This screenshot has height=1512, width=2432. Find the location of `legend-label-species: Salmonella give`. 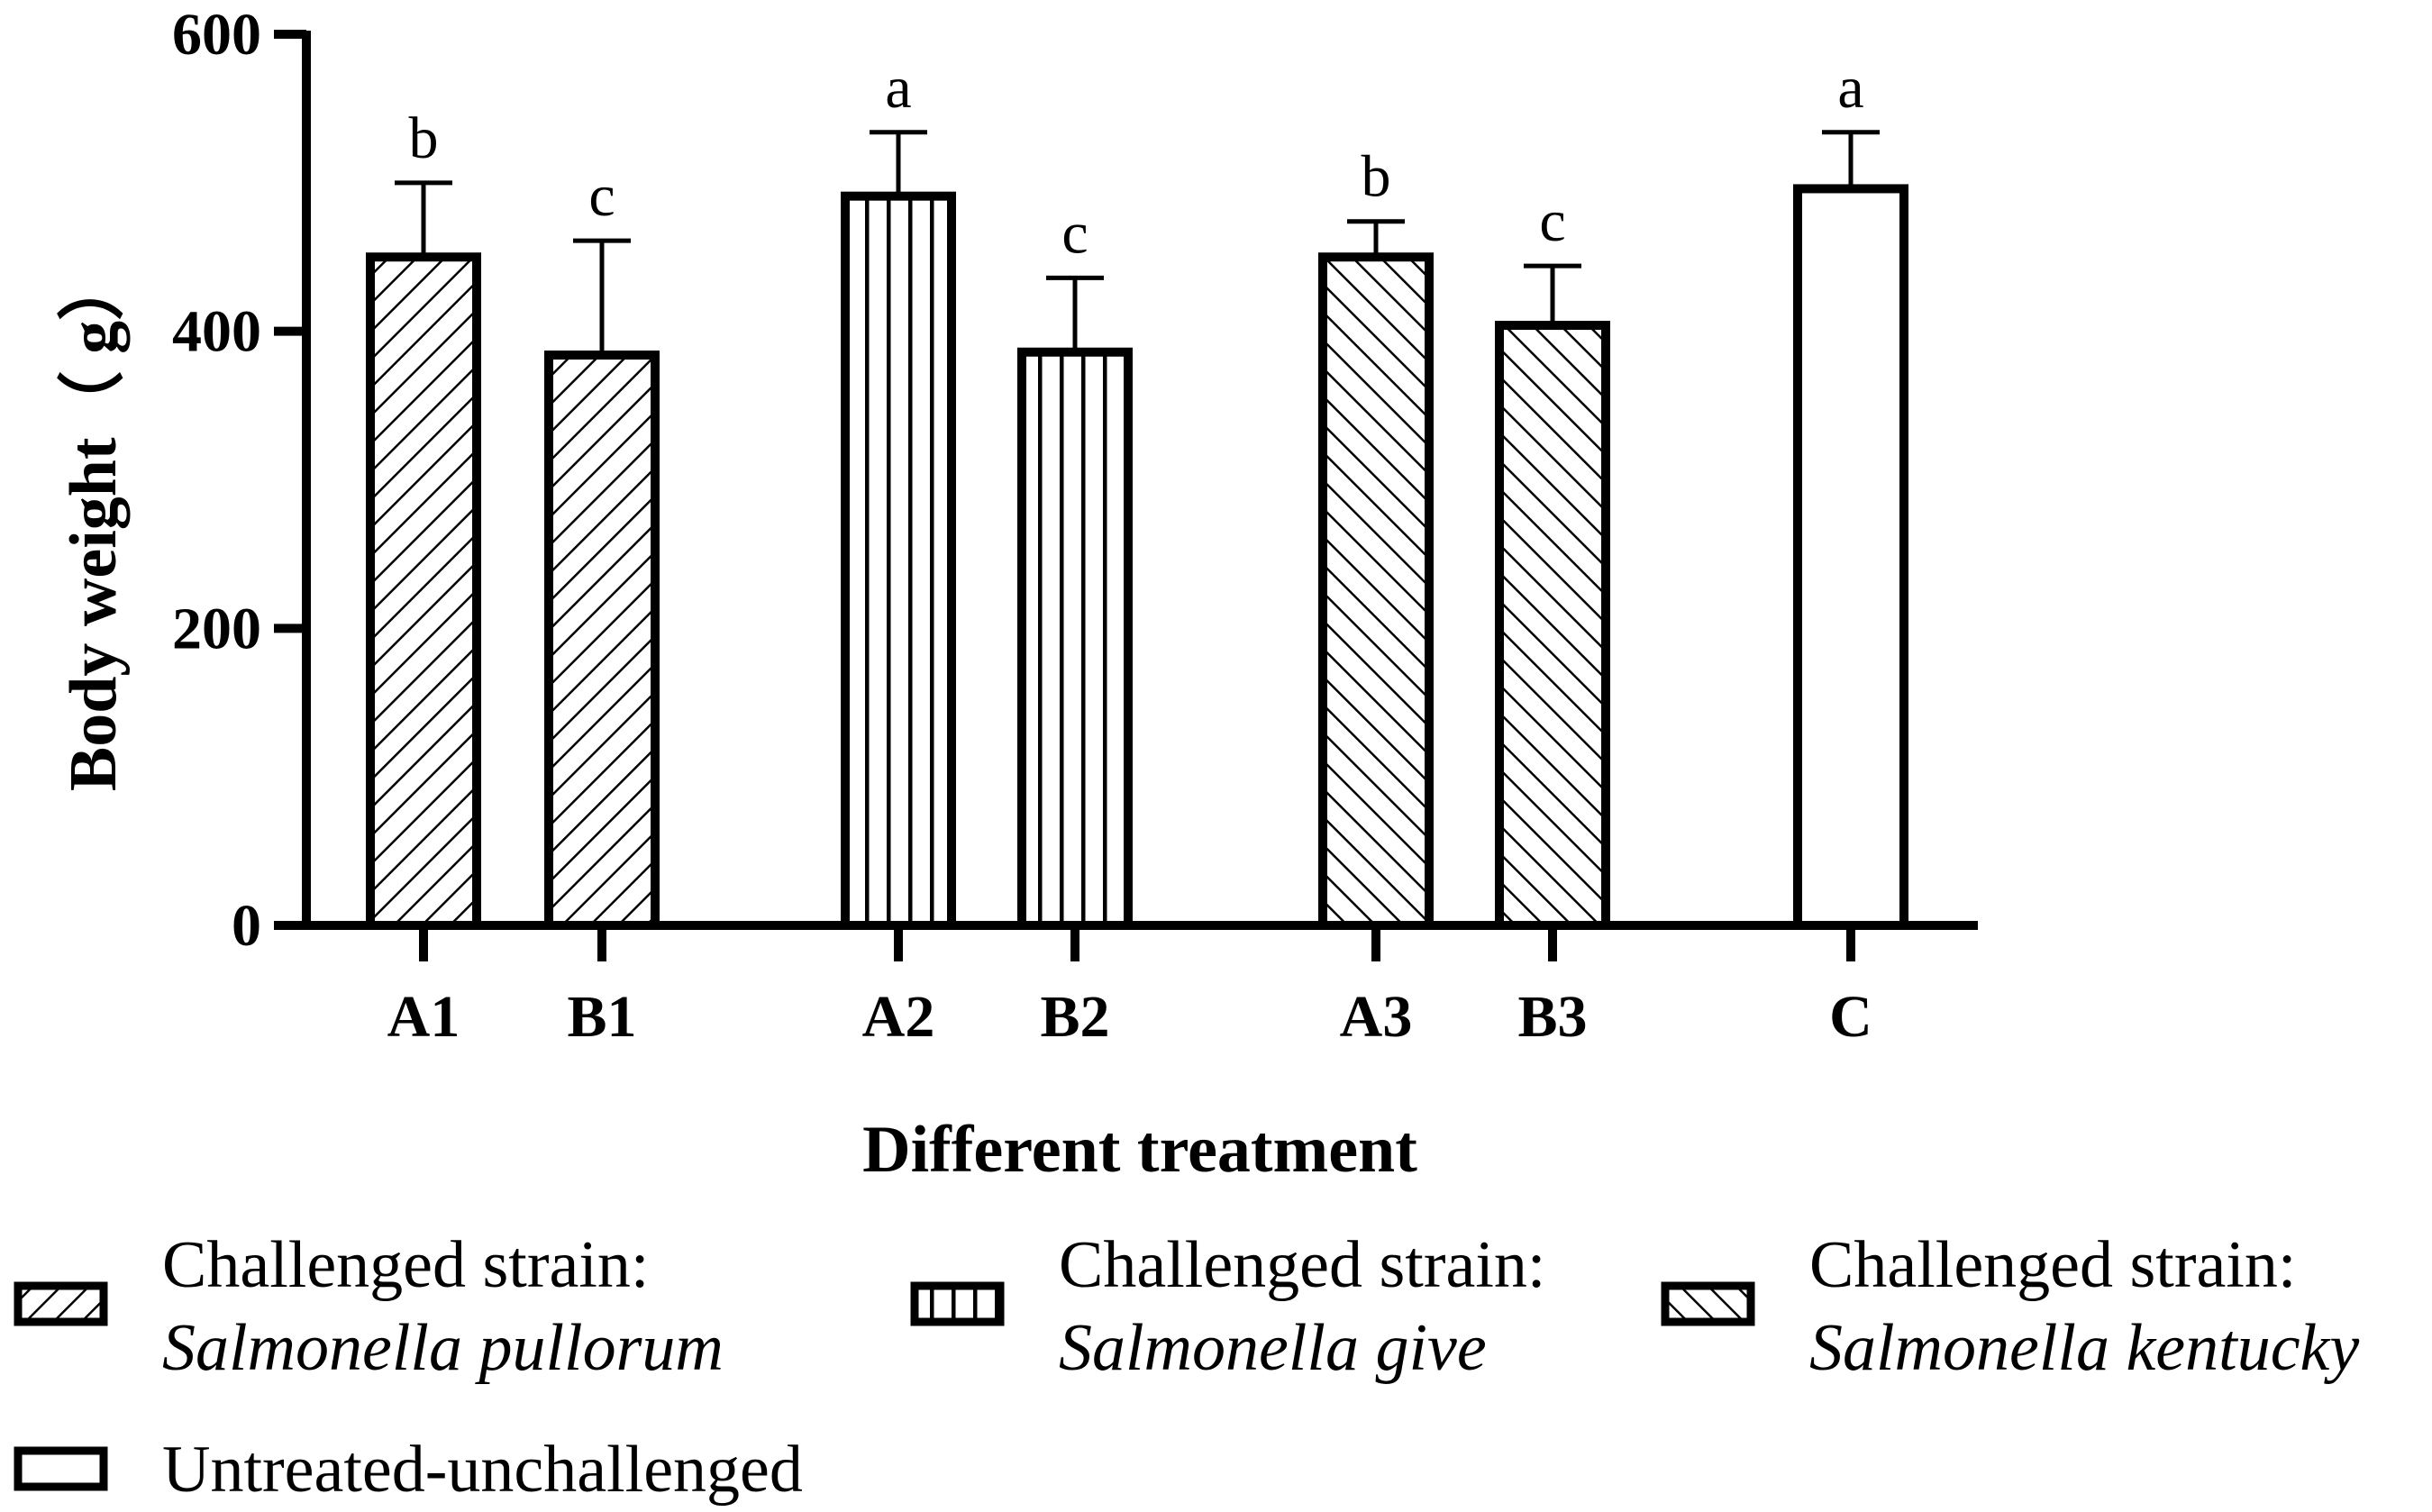

legend-label-species: Salmonella give is located at coordinates (1273, 1348).